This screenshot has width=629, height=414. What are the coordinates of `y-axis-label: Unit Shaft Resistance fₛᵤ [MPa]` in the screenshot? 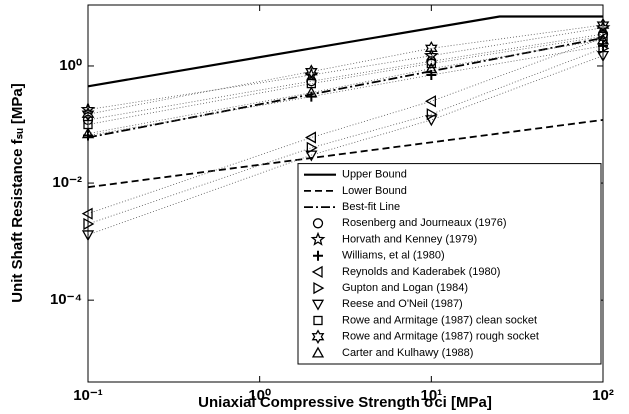 It's located at (17, 193).